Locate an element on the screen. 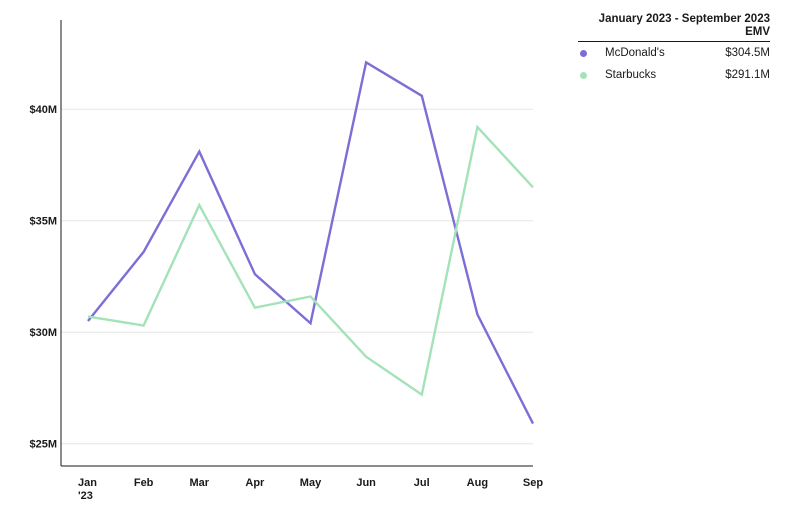 This screenshot has width=800, height=522. legend-value-mcdonalds: $304.5M is located at coordinates (747, 53).